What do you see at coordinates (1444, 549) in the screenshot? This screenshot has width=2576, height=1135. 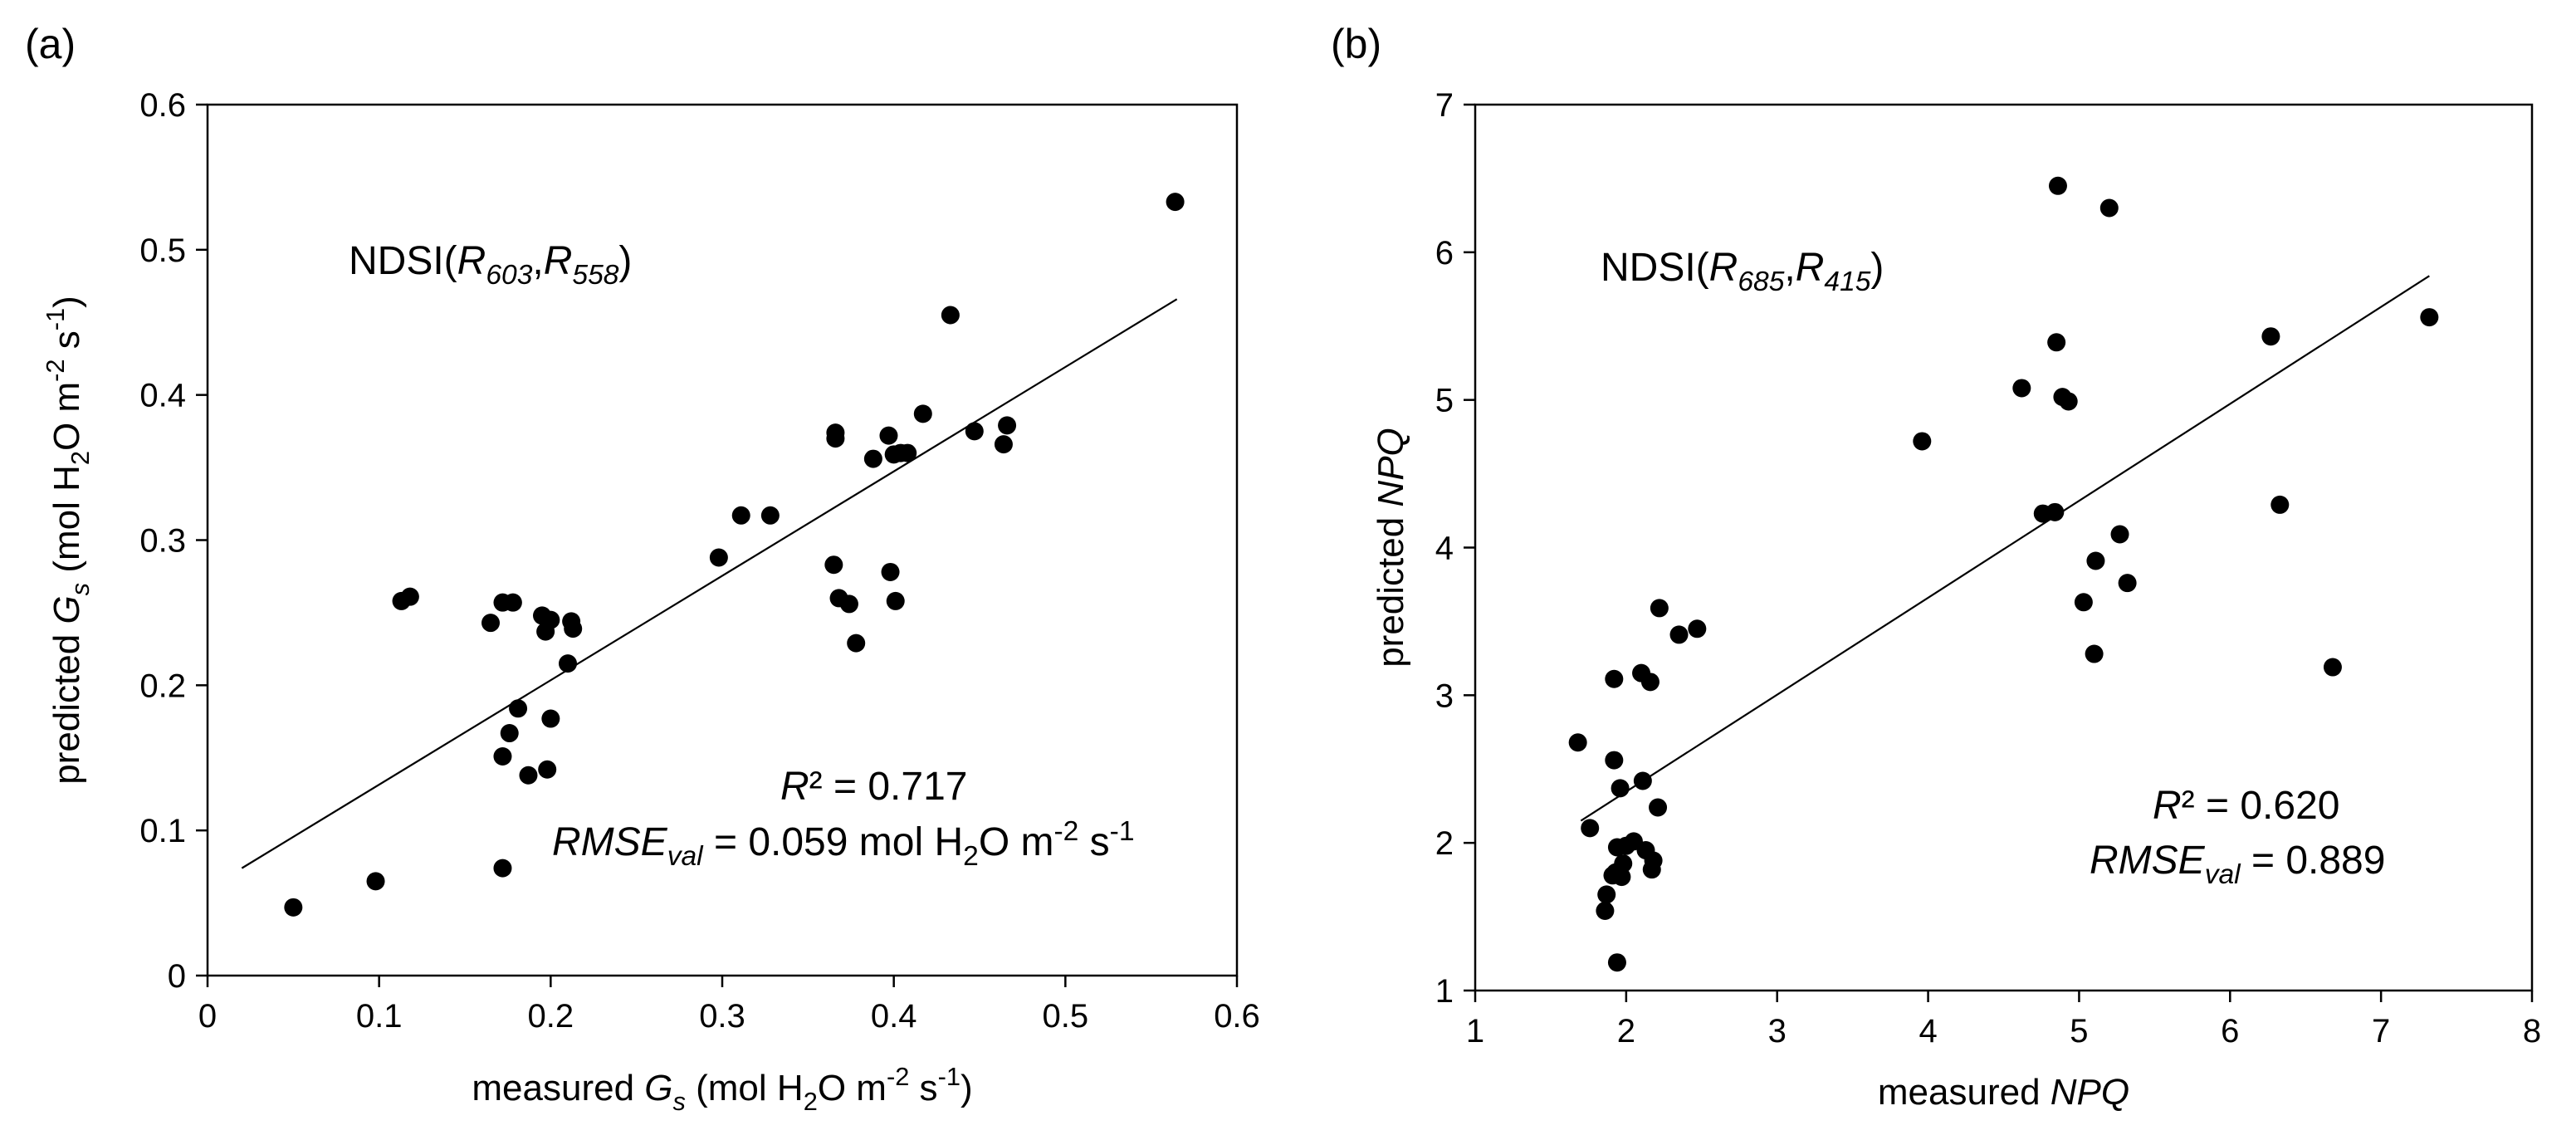 I see `y-tick-label: 4` at bounding box center [1444, 549].